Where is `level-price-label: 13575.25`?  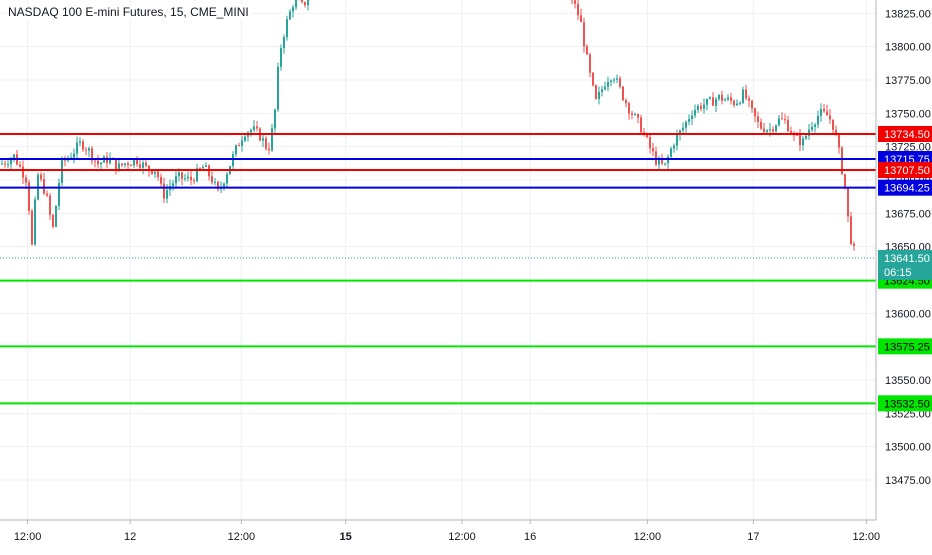
level-price-label: 13575.25 is located at coordinates (907, 347).